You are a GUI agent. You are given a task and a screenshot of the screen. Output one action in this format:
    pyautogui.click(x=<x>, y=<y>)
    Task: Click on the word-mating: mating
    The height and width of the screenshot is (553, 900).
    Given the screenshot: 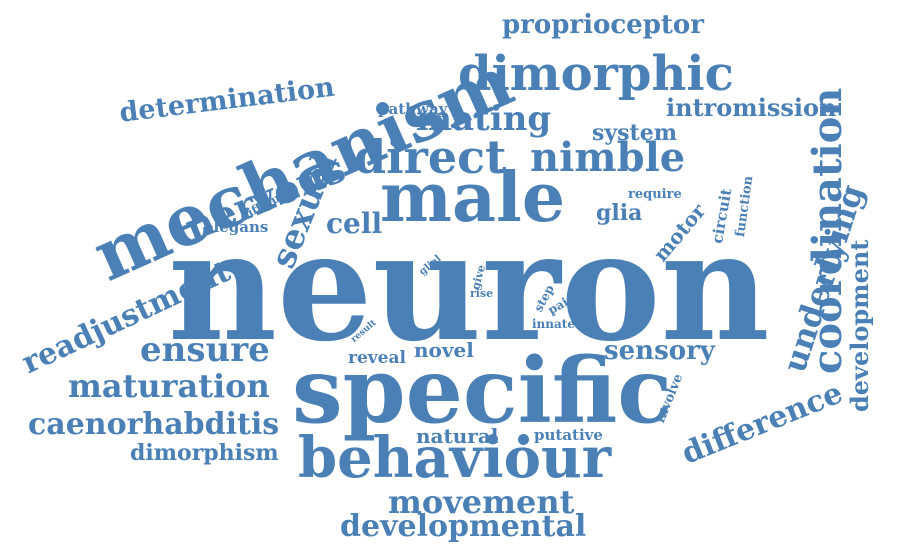 What is the action you would take?
    pyautogui.click(x=484, y=119)
    